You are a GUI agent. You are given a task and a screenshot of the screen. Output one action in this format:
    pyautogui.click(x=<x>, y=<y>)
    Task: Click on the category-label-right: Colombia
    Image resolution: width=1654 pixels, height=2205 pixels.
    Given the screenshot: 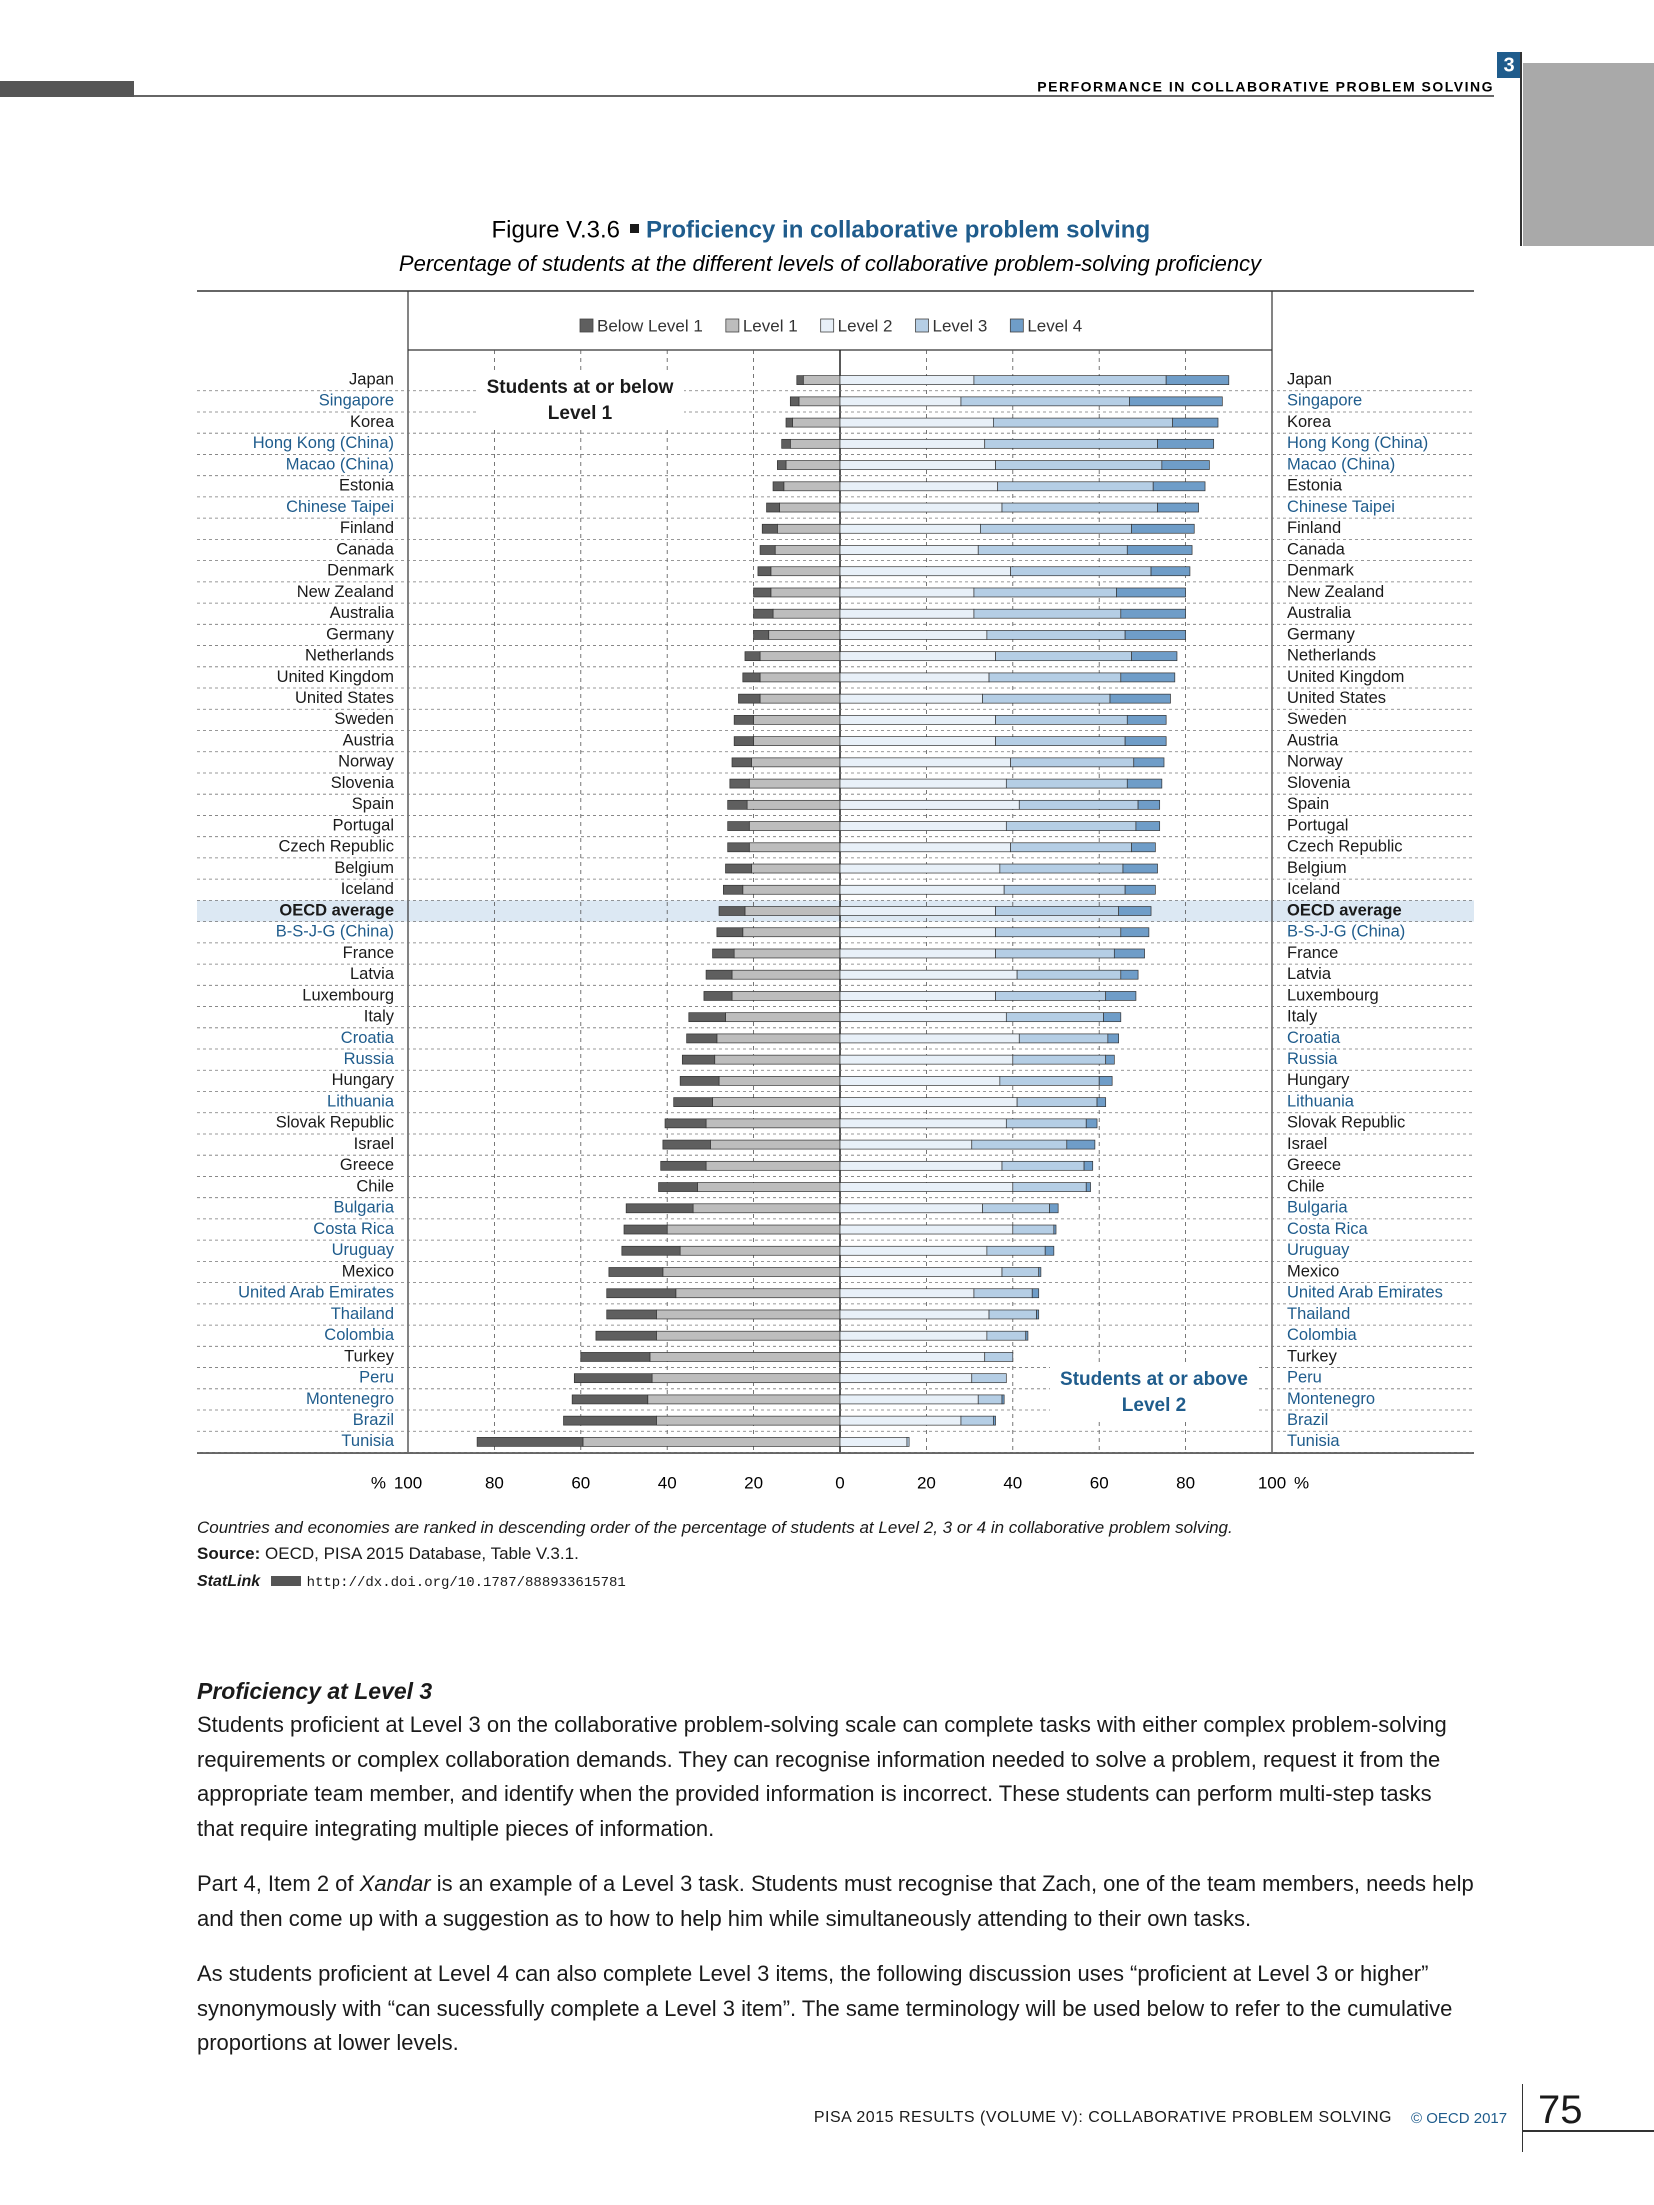 What is the action you would take?
    pyautogui.click(x=1322, y=1335)
    